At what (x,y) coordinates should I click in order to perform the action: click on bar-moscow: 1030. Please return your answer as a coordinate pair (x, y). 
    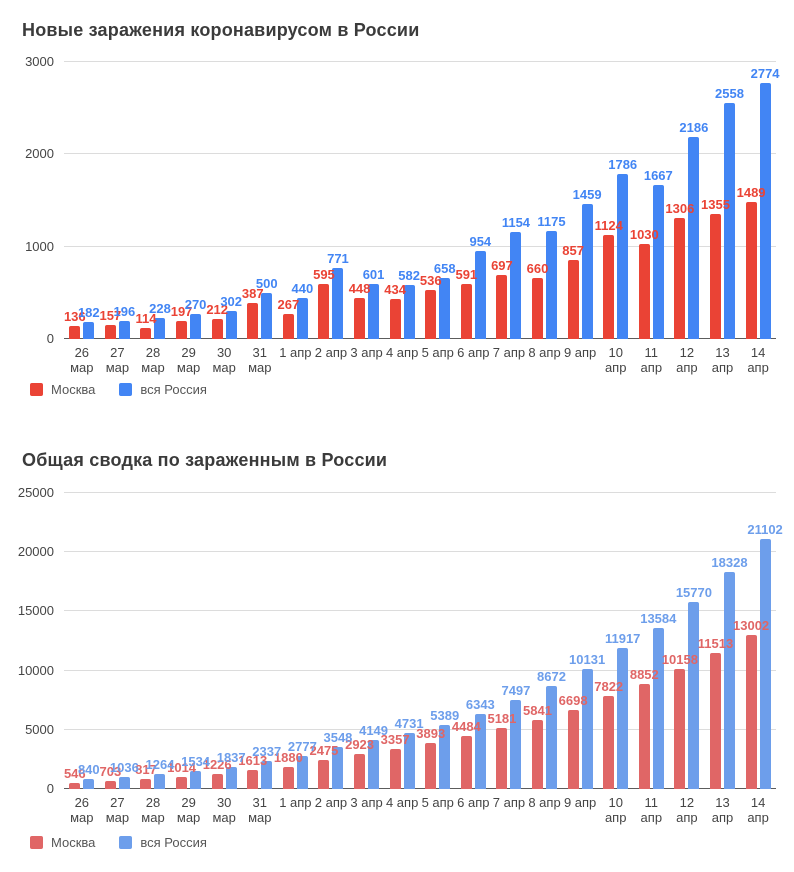
    Looking at the image, I should click on (644, 283).